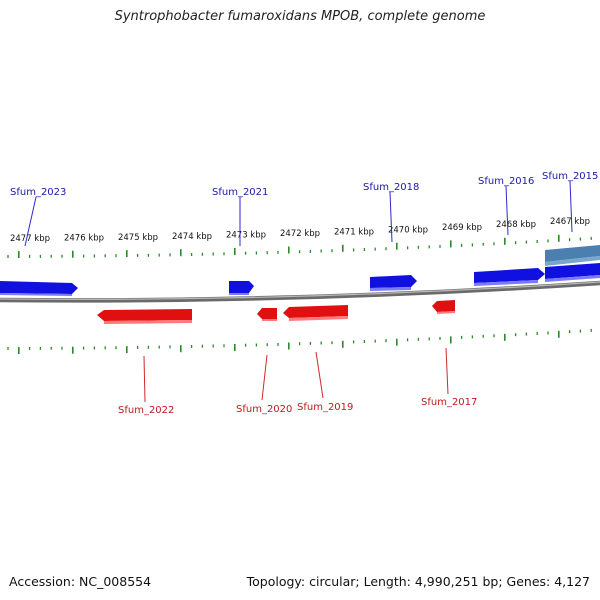 This screenshot has width=600, height=600. Describe the element at coordinates (516, 225) in the screenshot. I see `kbp-tick-label: 2468 kbp` at that location.